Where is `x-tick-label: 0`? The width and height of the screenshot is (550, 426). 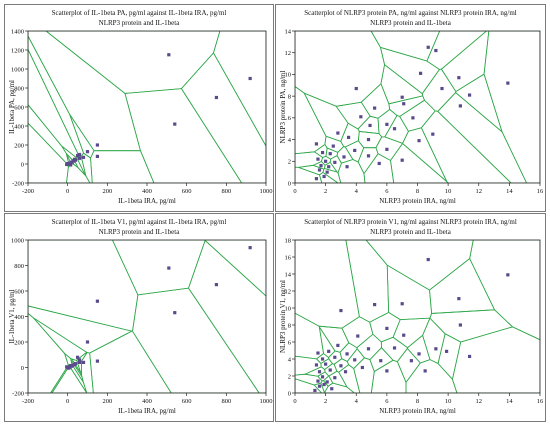 x-tick-label: 0 is located at coordinates (67, 191).